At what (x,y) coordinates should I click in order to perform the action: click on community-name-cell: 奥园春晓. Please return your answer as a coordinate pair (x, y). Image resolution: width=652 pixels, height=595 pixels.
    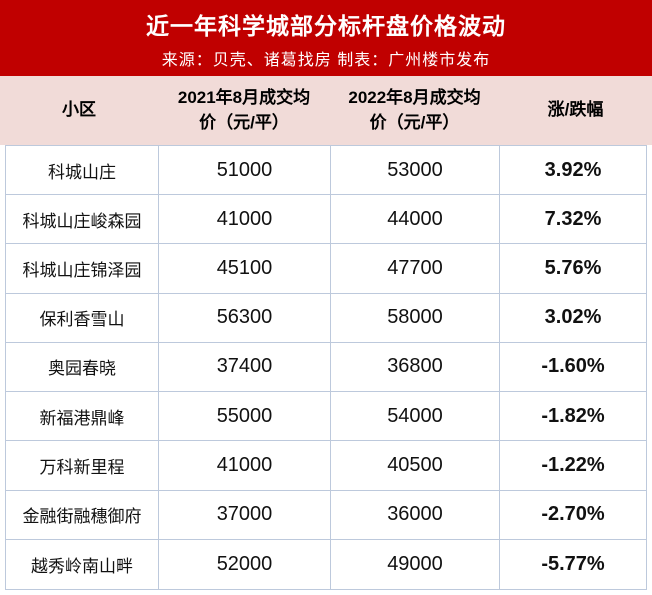
    Looking at the image, I should click on (82, 367).